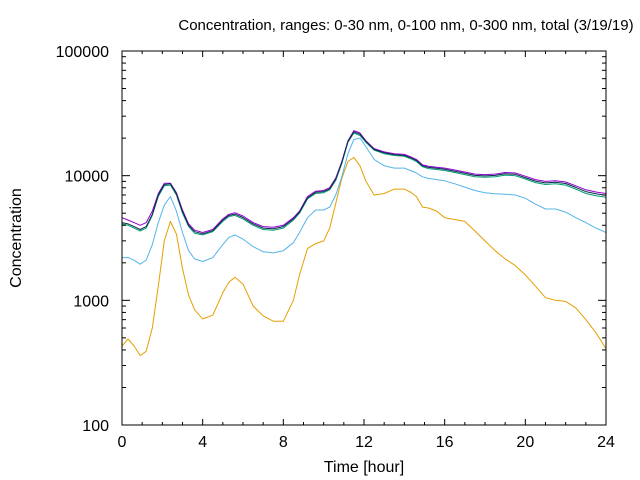 Image resolution: width=640 pixels, height=480 pixels. I want to click on x-axis-label: Time [hour], so click(364, 467).